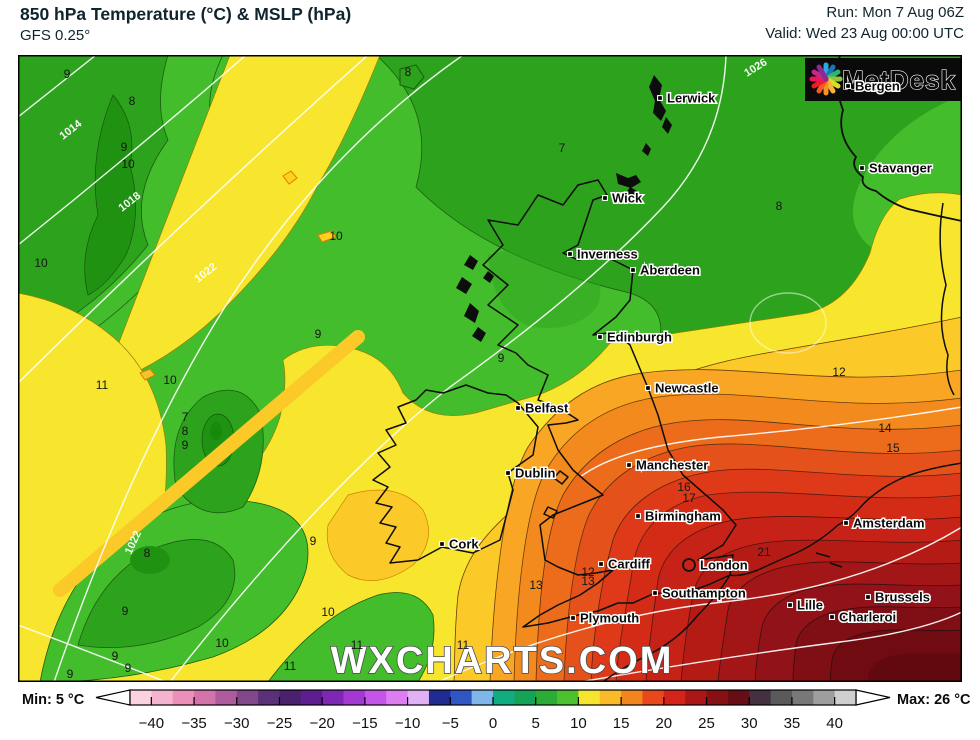 This screenshot has height=740, width=980. Describe the element at coordinates (670, 270) in the screenshot. I see `city-label: Aberdeen` at that location.